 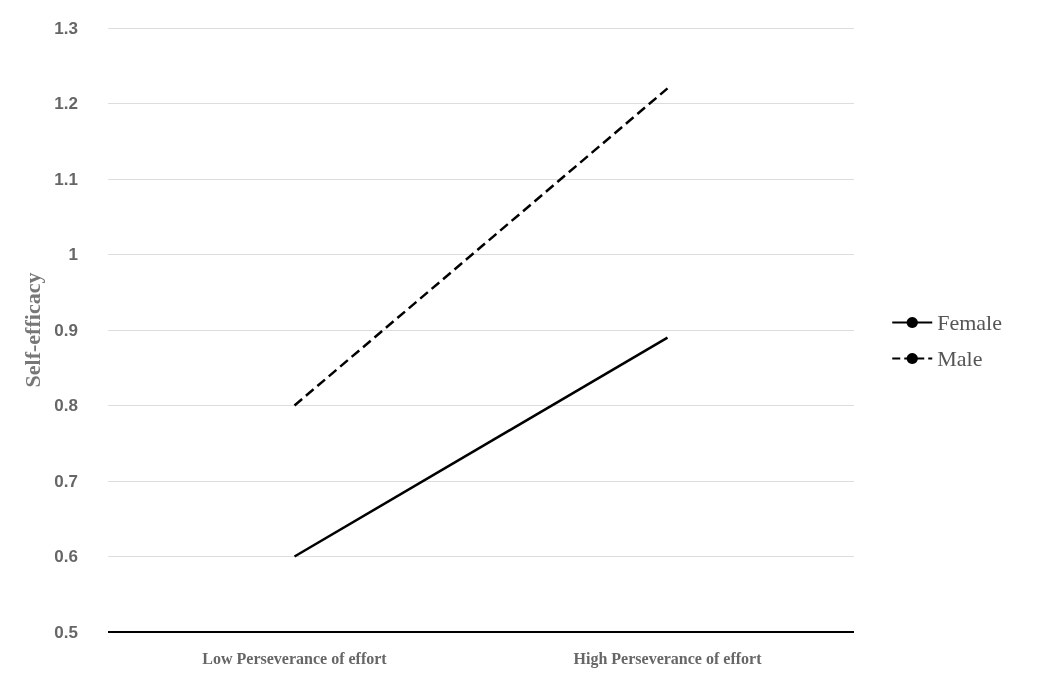 What do you see at coordinates (66, 179) in the screenshot?
I see `y-tick-label: 1.1` at bounding box center [66, 179].